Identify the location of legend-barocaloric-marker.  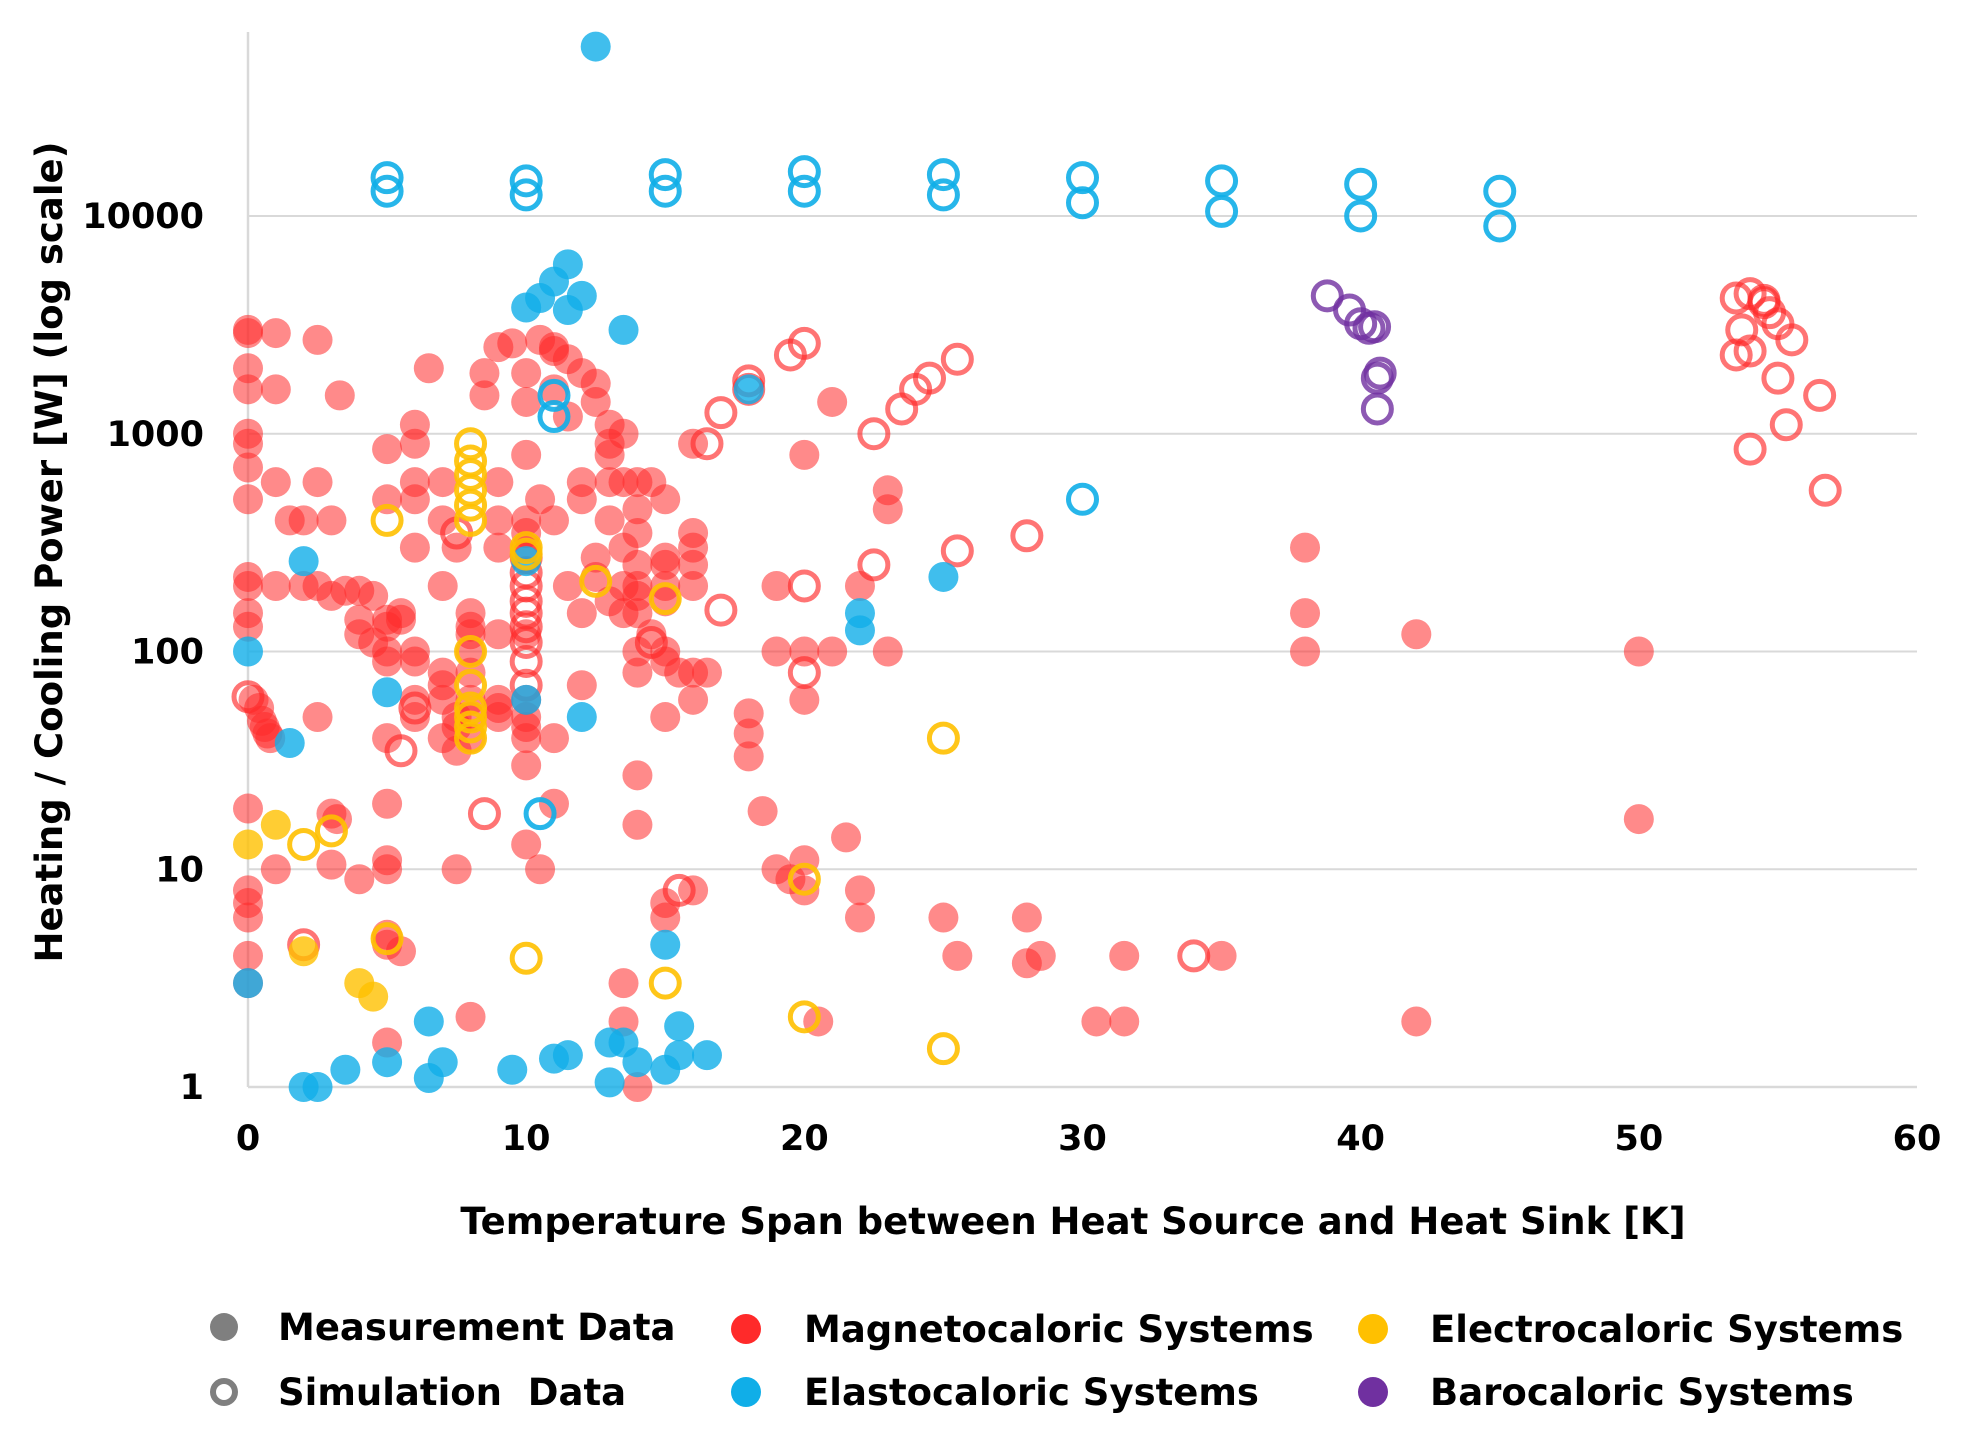
(1373, 1392).